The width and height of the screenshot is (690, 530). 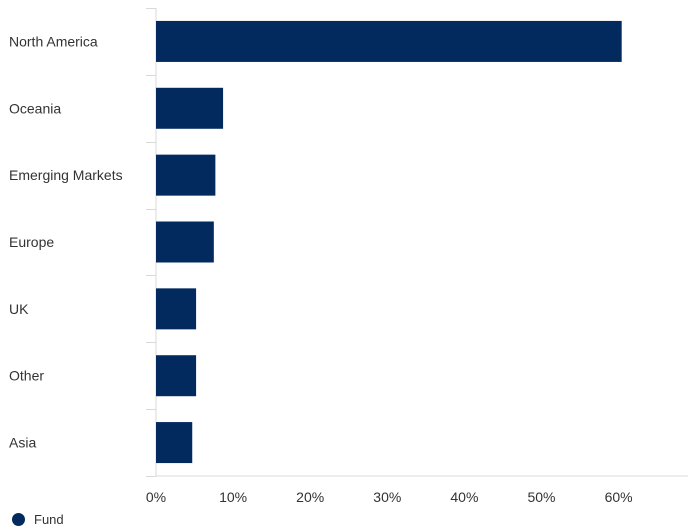 What do you see at coordinates (19, 309) in the screenshot?
I see `category-label-uk: UK` at bounding box center [19, 309].